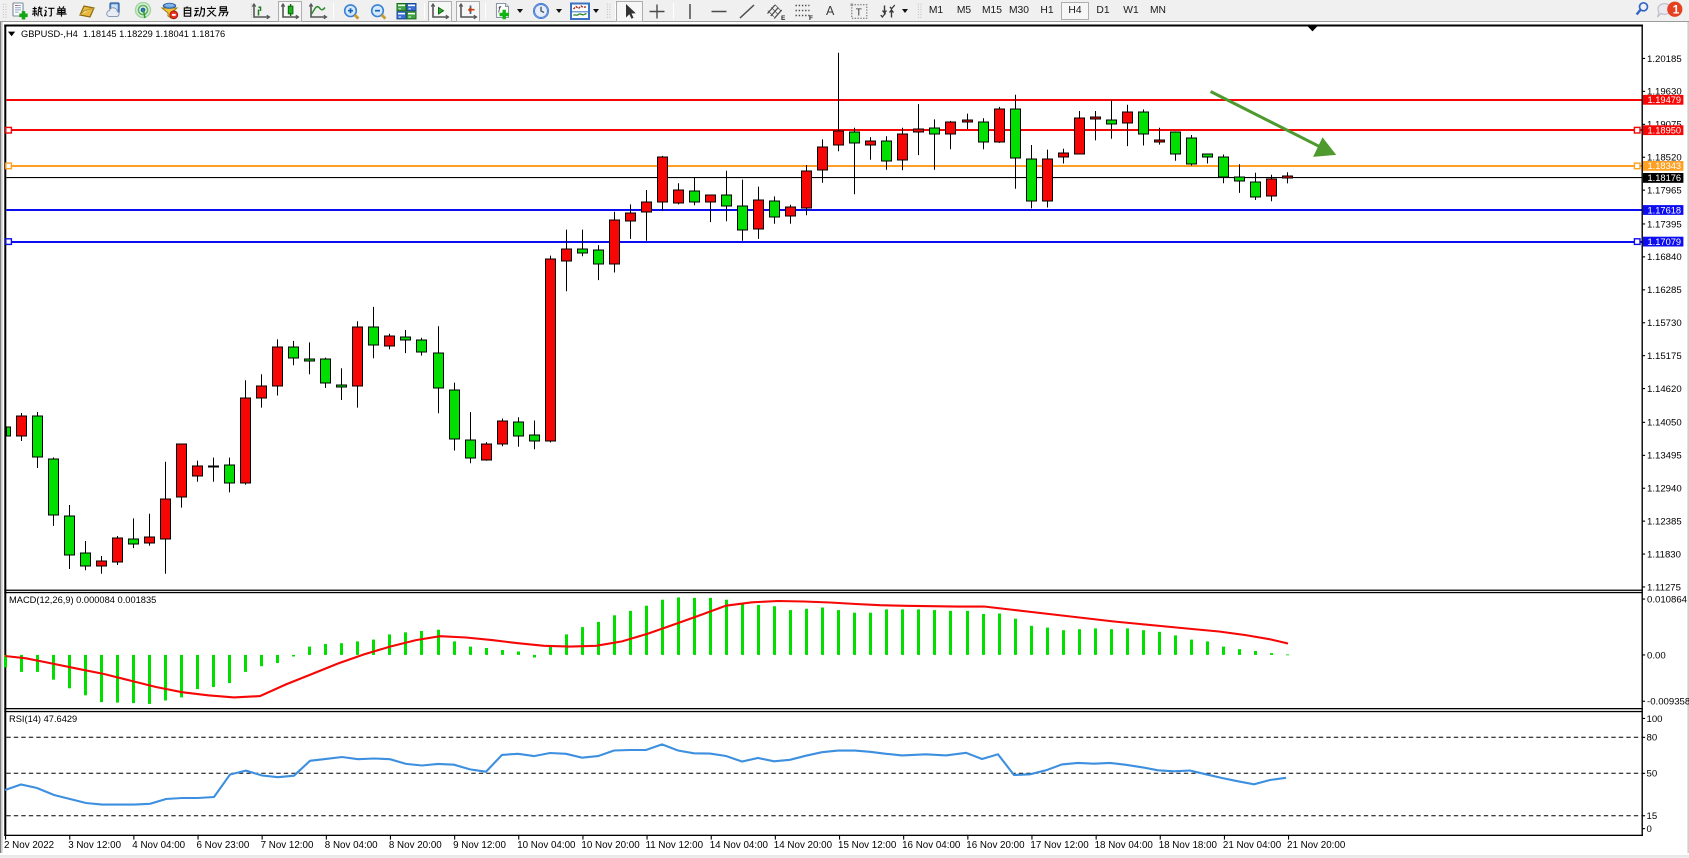 Image resolution: width=1689 pixels, height=858 pixels. Describe the element at coordinates (1664, 489) in the screenshot. I see `svg-text: 1.12940` at that location.